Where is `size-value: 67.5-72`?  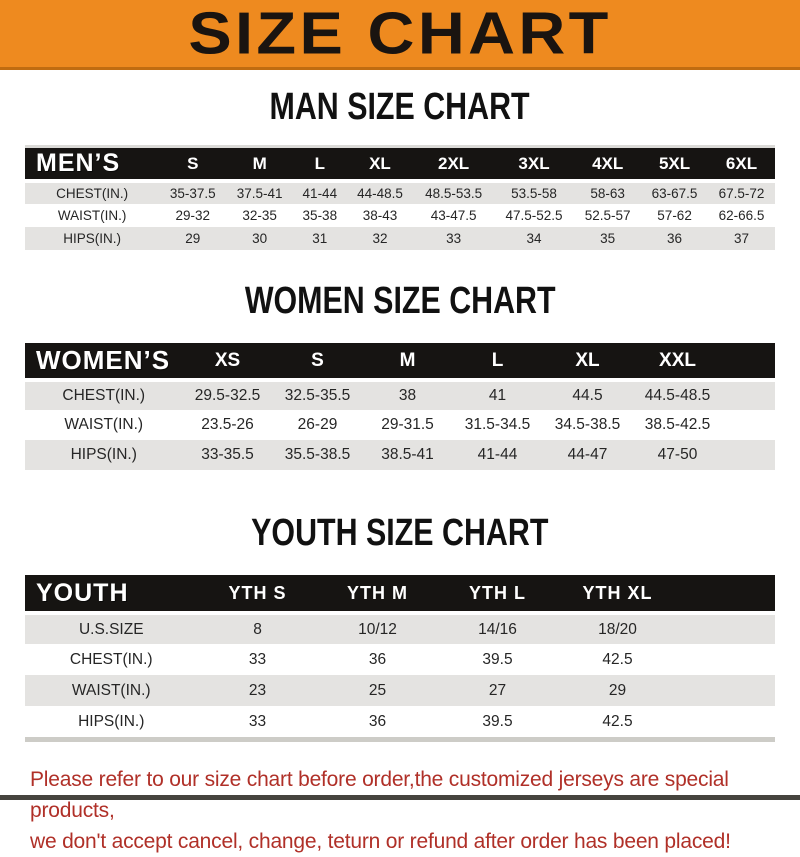 size-value: 67.5-72 is located at coordinates (741, 193).